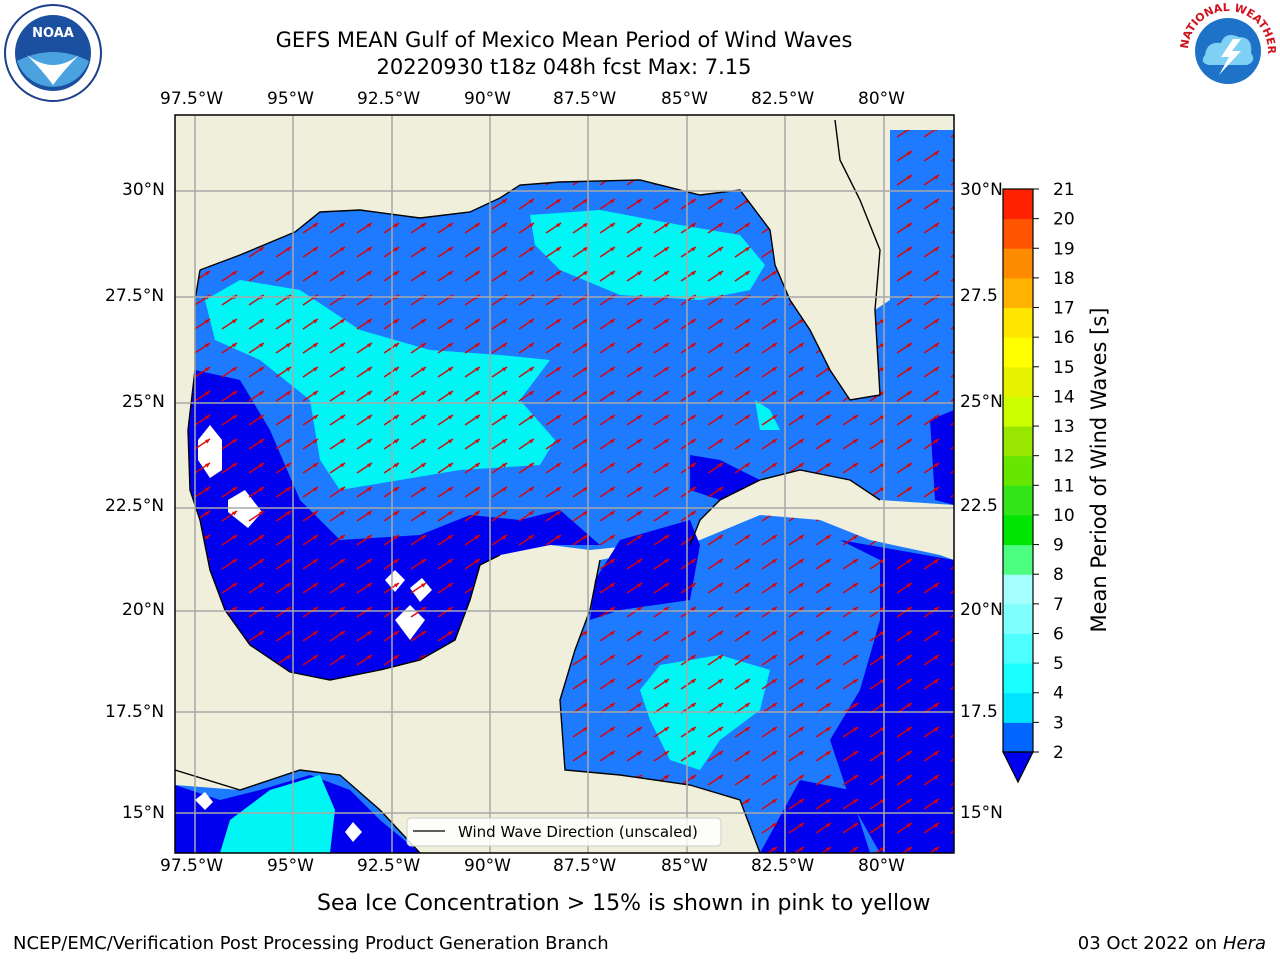 Image resolution: width=1280 pixels, height=960 pixels. What do you see at coordinates (290, 866) in the screenshot?
I see `lon-label-bottom: 95°W` at bounding box center [290, 866].